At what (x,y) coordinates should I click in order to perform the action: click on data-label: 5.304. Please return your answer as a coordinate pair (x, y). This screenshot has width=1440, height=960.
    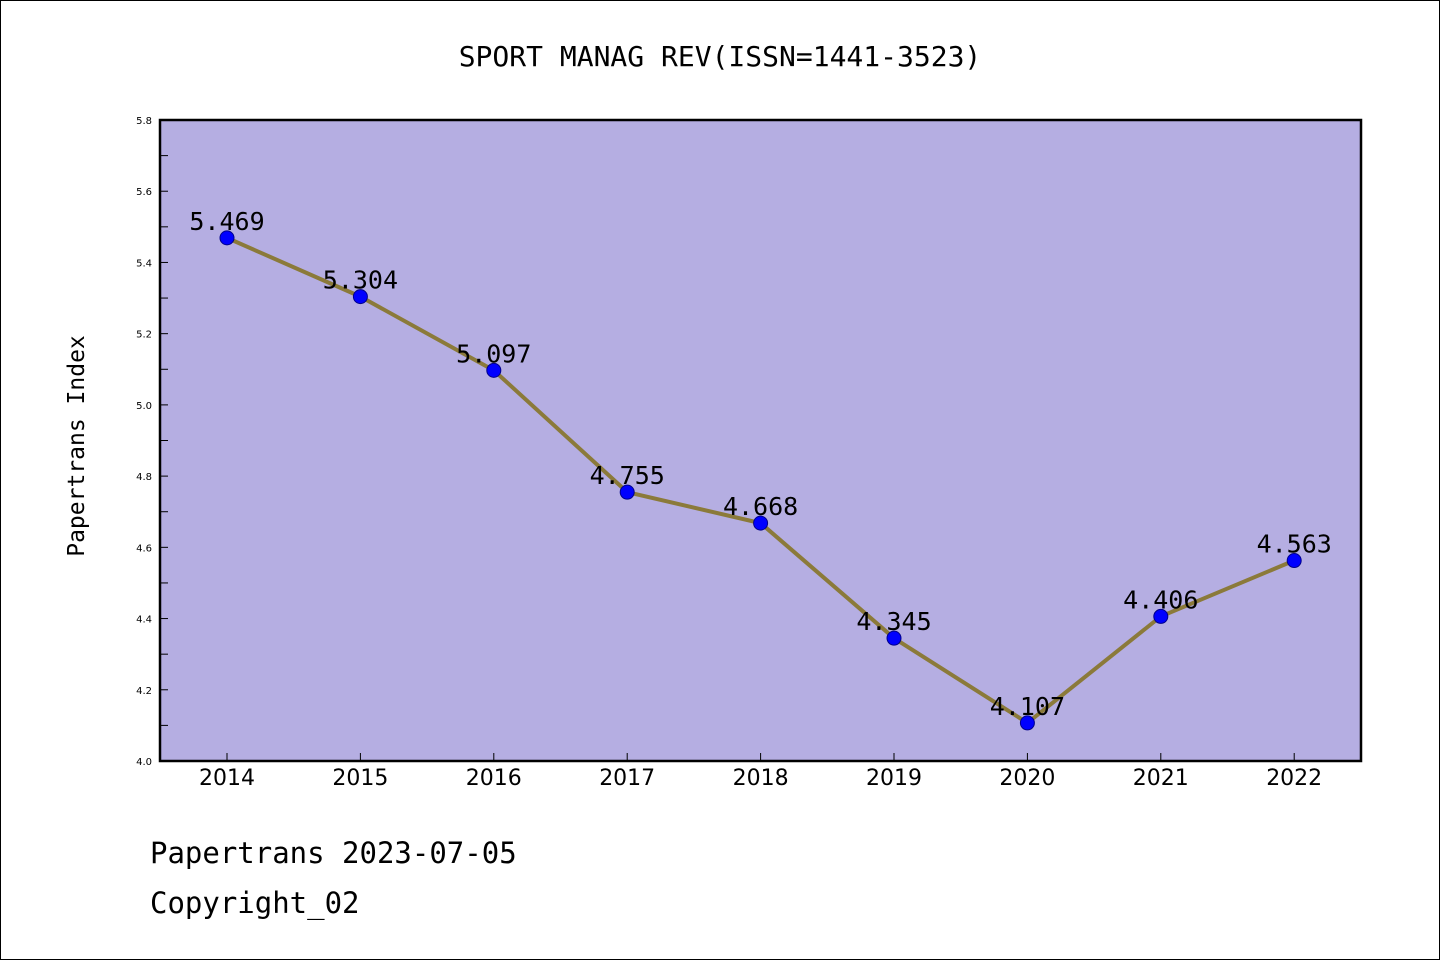
    Looking at the image, I should click on (360, 280).